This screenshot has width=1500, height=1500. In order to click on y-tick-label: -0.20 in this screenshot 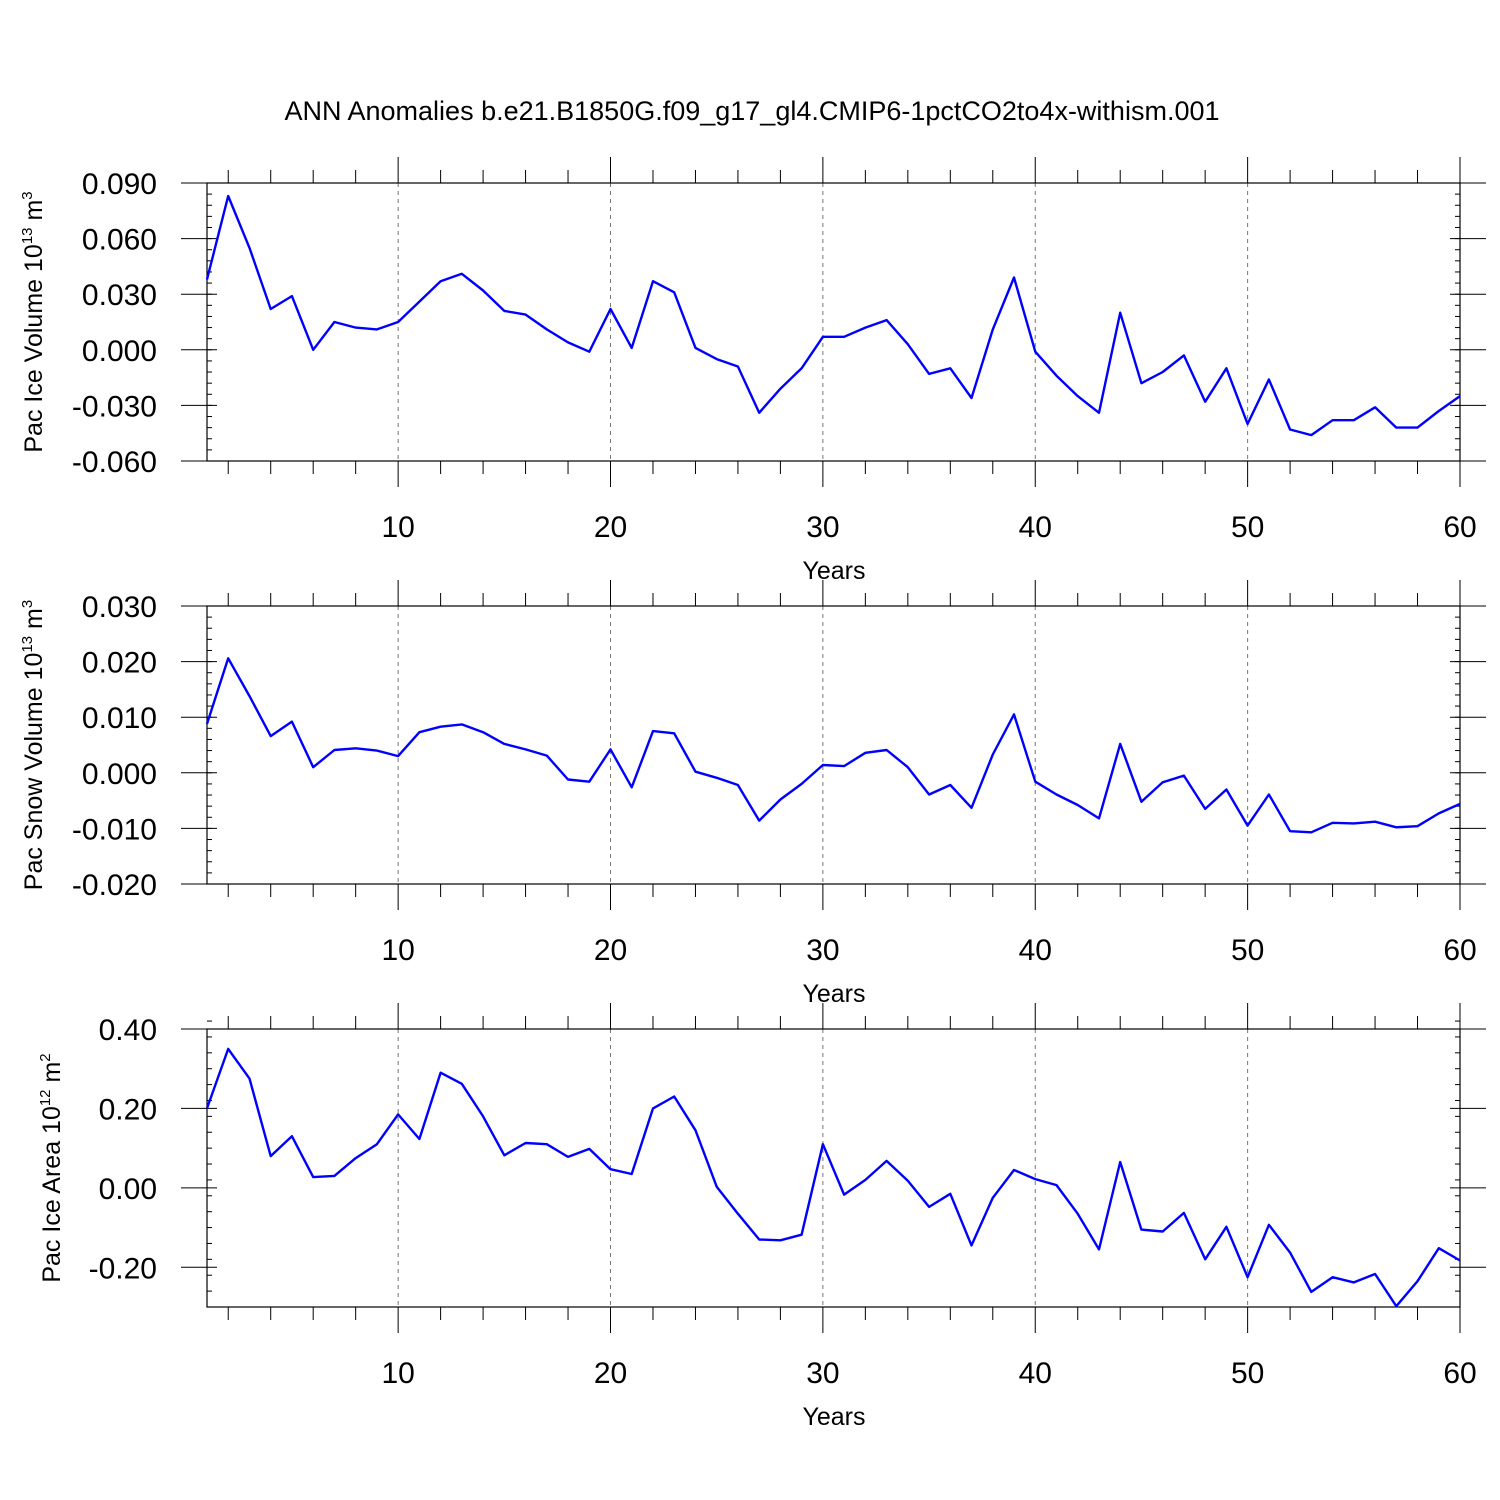, I will do `click(123, 1268)`.